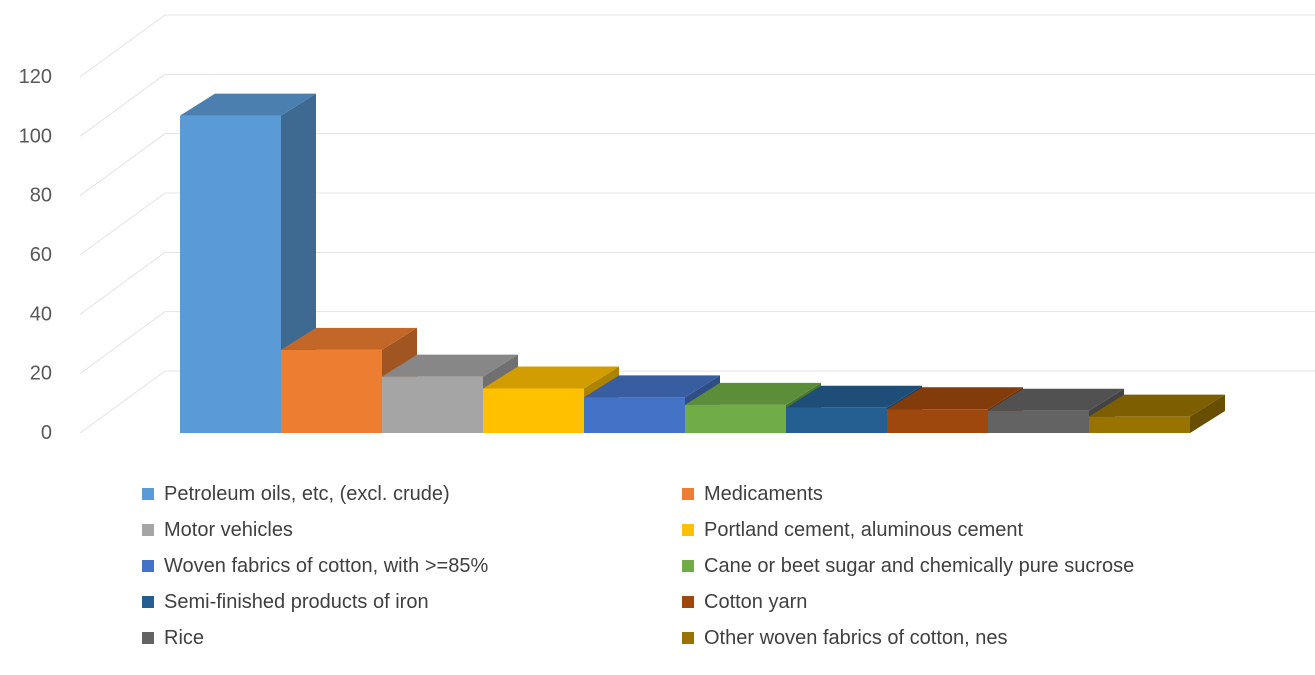 This screenshot has width=1315, height=675. Describe the element at coordinates (296, 601) in the screenshot. I see `legend-label: Semi-finished products of iron` at that location.